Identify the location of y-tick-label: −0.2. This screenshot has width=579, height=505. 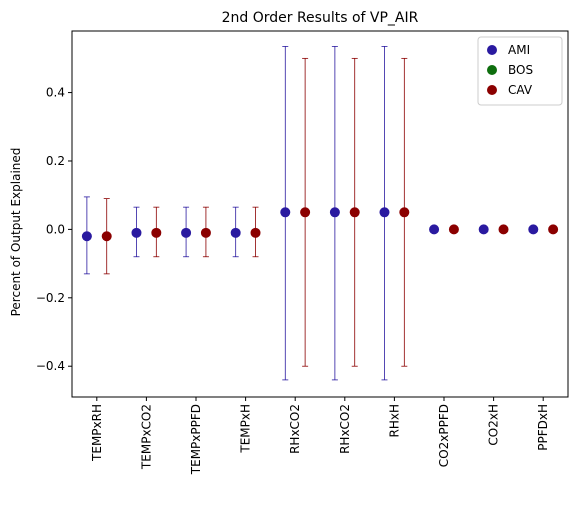
(50, 298).